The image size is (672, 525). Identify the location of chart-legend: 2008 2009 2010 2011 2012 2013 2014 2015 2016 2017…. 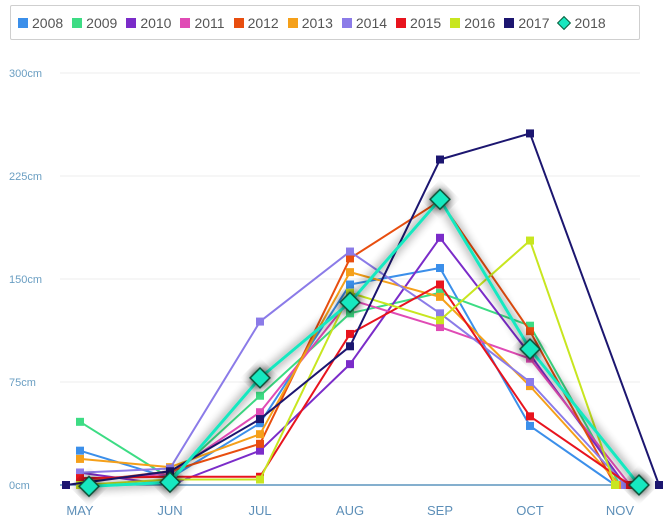
(325, 22).